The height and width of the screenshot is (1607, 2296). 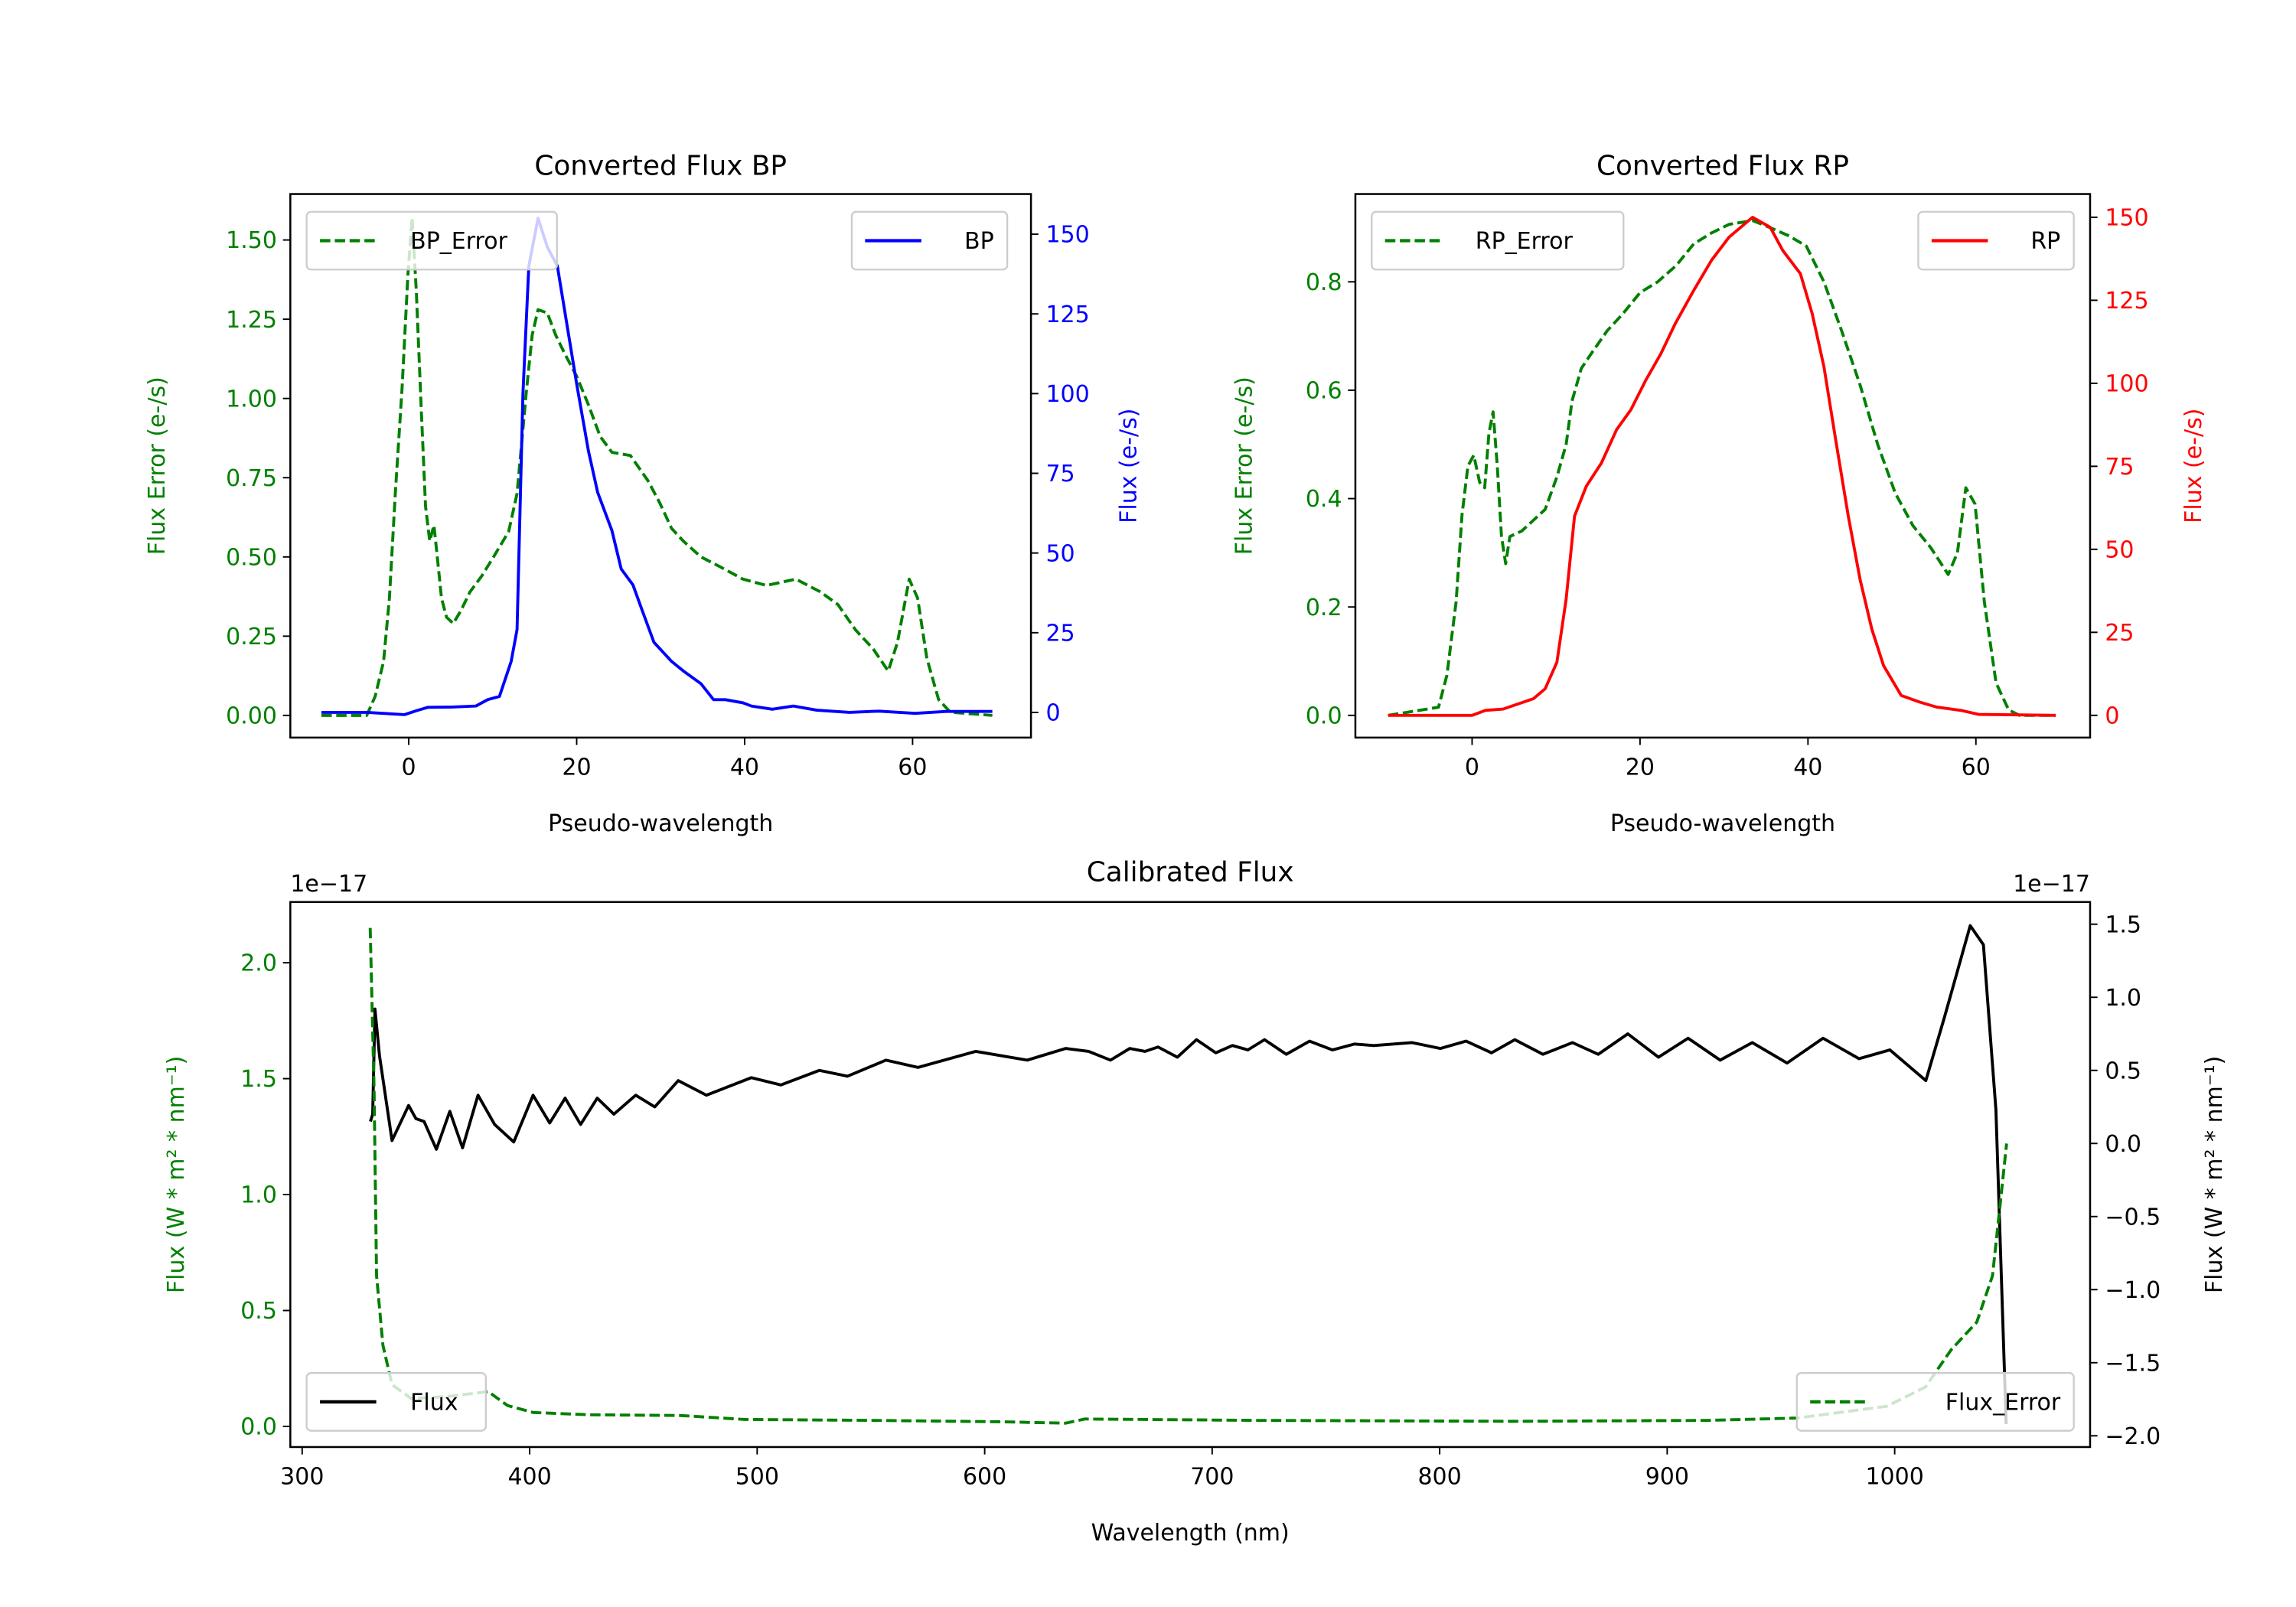 I want to click on x-tick-label: 1000, so click(x=1894, y=1476).